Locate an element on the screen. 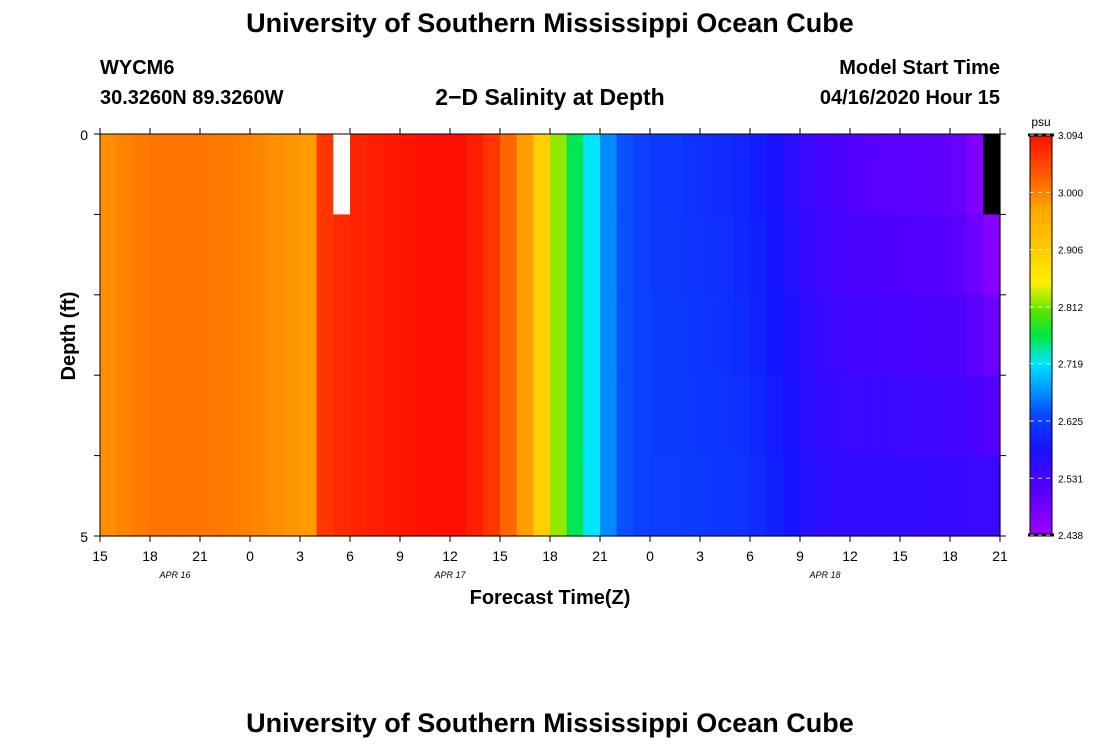 The height and width of the screenshot is (750, 1100). model-start-value: 04/16/2020 Hour 15 is located at coordinates (909, 98).